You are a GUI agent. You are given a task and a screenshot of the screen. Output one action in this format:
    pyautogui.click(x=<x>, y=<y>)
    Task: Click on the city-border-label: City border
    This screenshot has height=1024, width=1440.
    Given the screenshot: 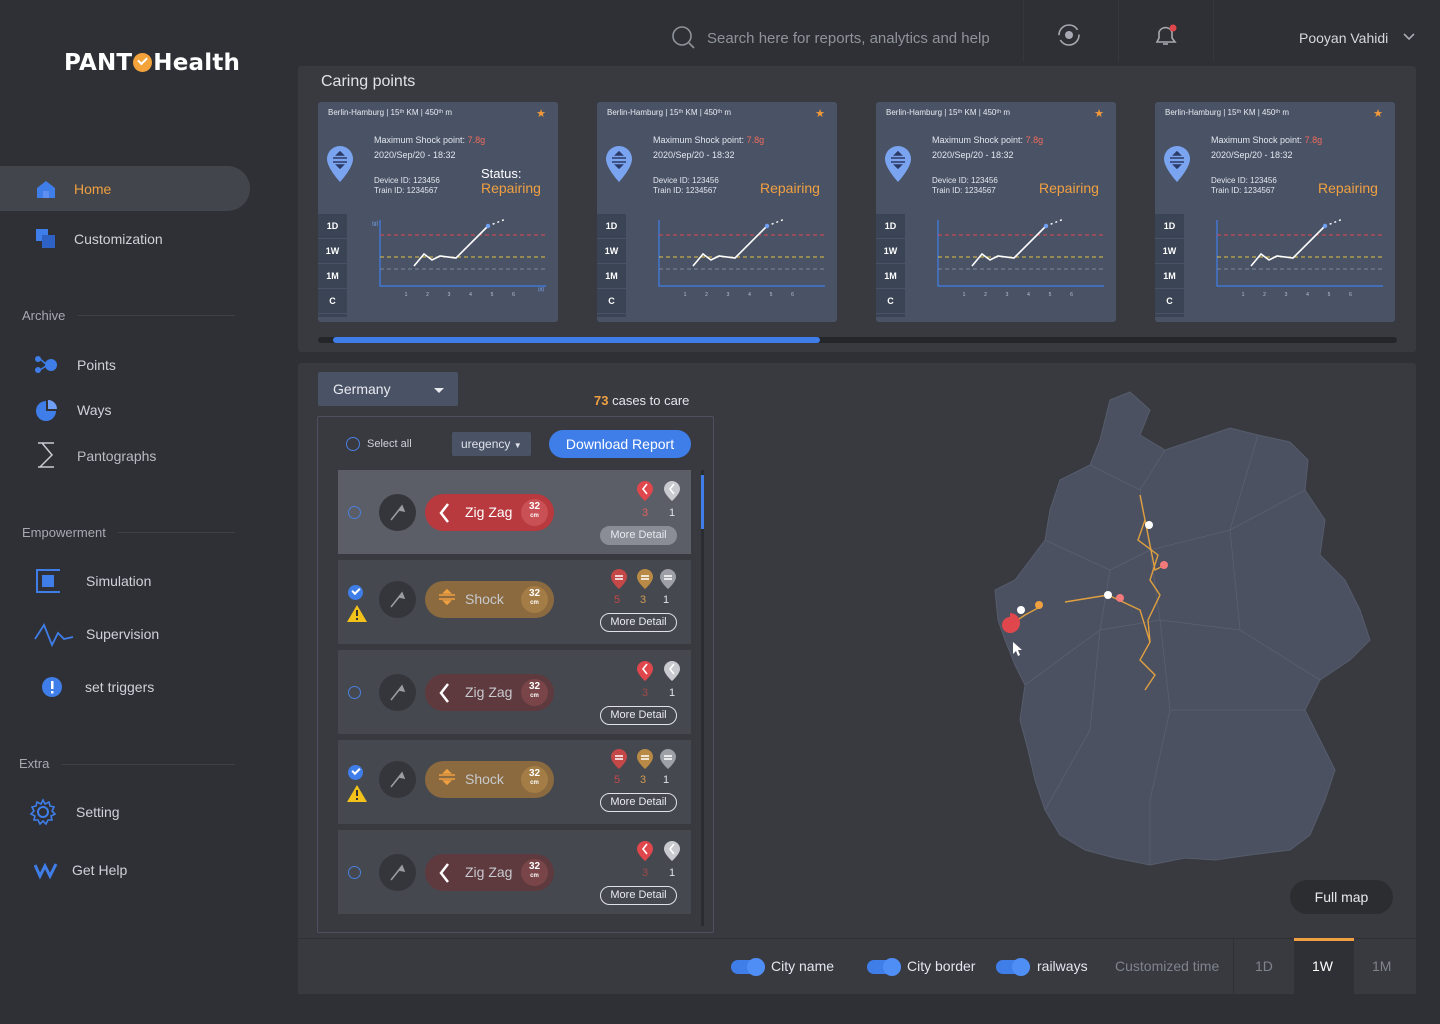 What is the action you would take?
    pyautogui.click(x=941, y=966)
    